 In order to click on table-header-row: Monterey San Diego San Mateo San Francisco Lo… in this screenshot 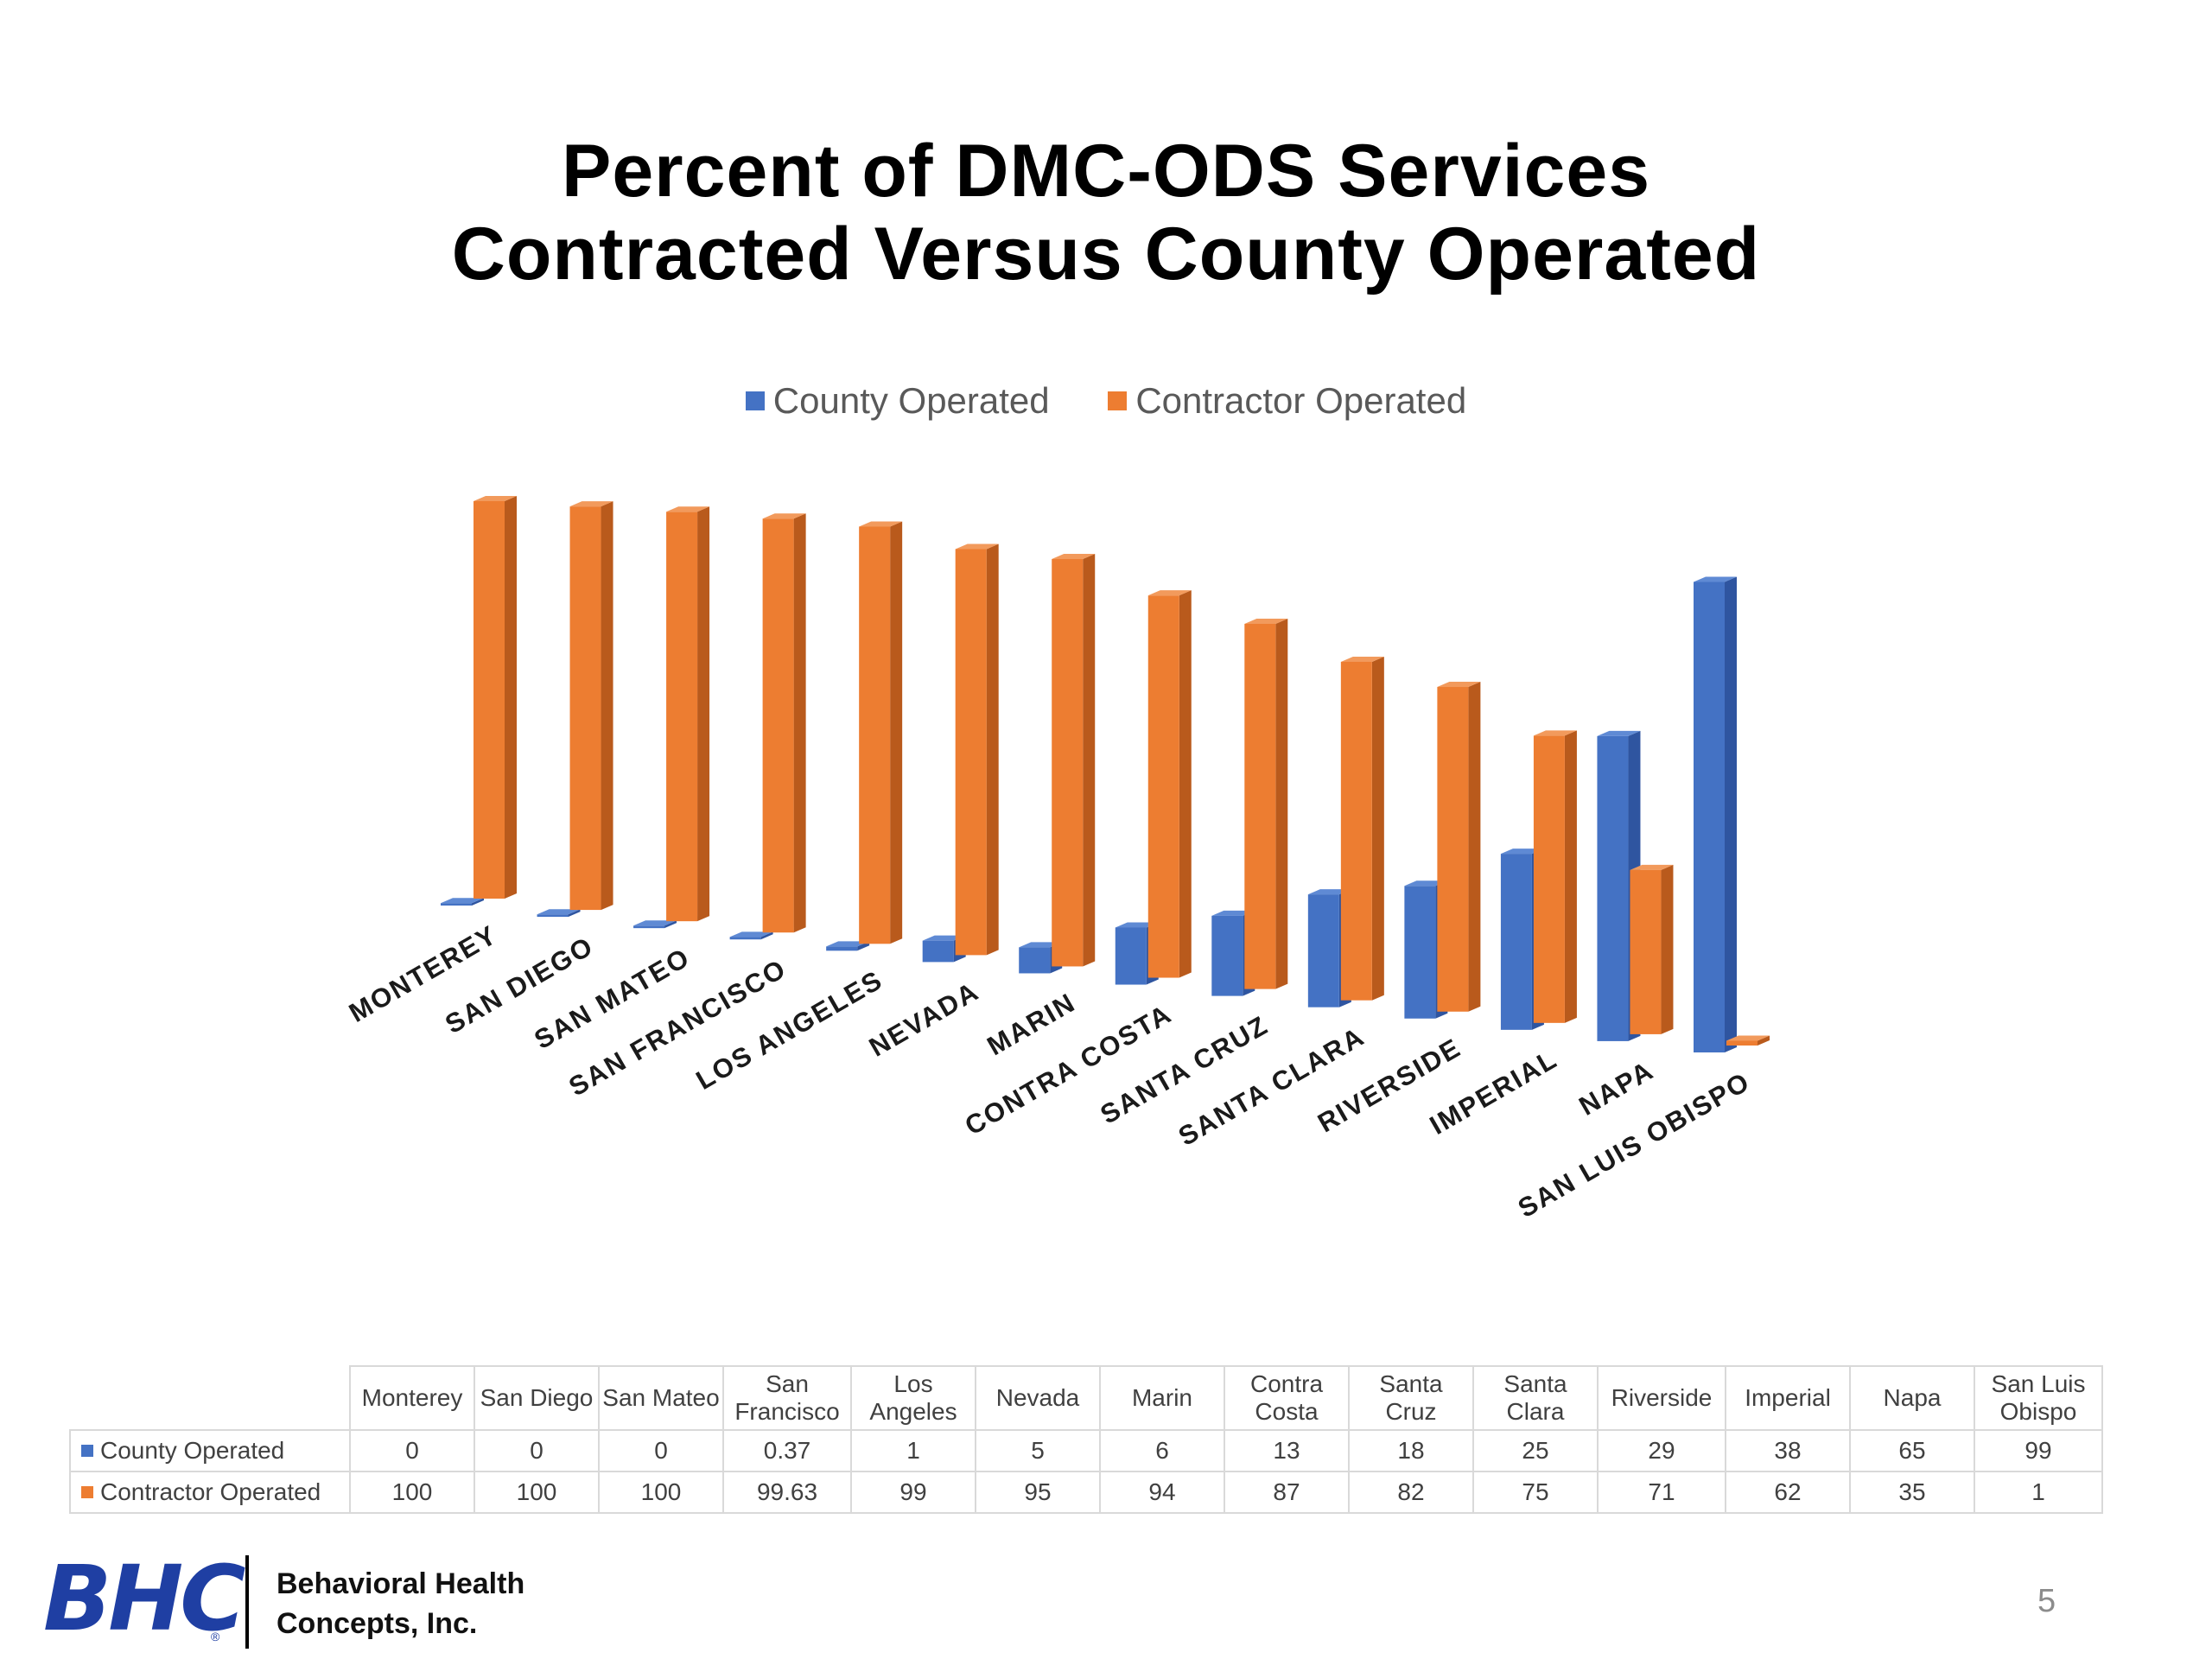, I will do `click(1086, 1398)`.